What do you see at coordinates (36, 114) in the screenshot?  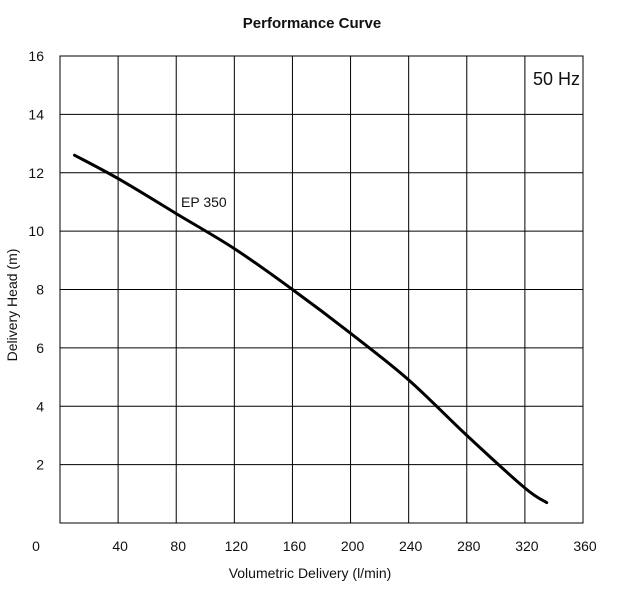 I see `y-tick-label: 14` at bounding box center [36, 114].